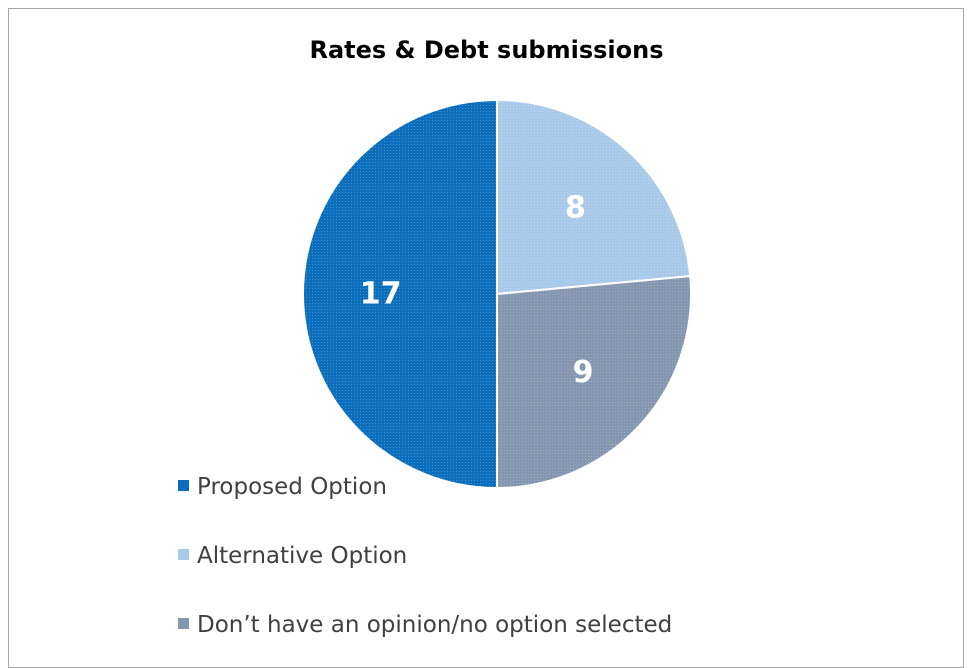  I want to click on data-label-2: 9, so click(583, 372).